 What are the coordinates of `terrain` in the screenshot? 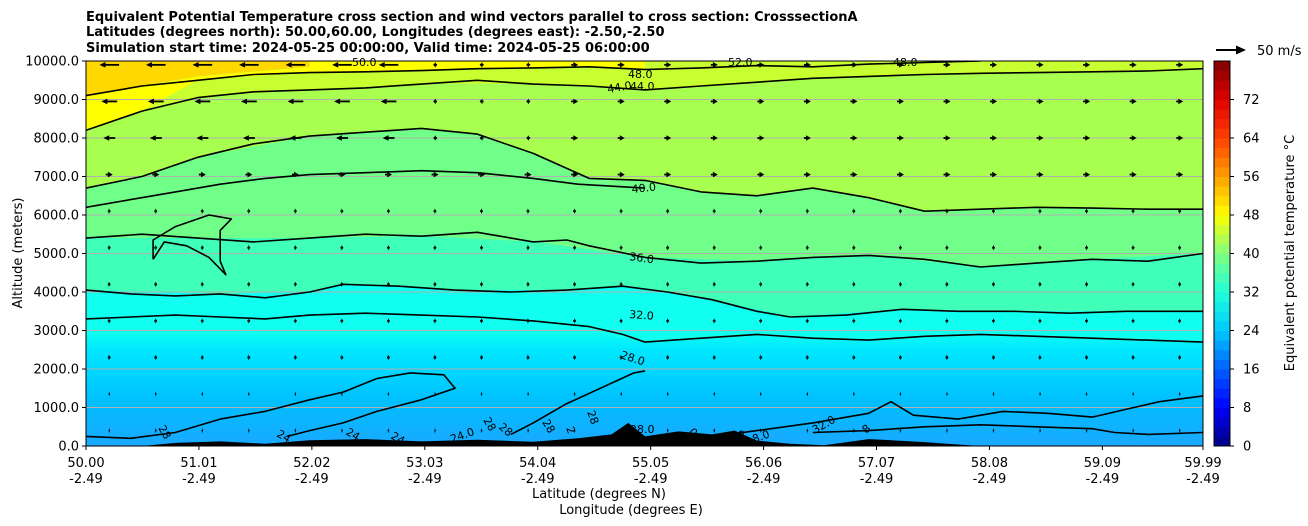 It's located at (561, 434).